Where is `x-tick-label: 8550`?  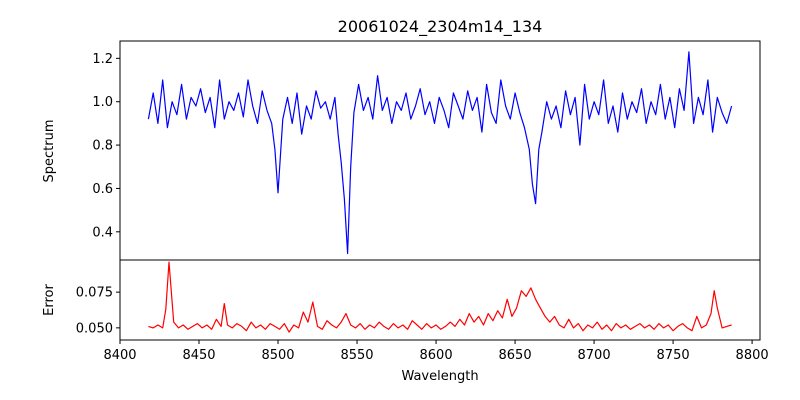
x-tick-label: 8550 is located at coordinates (356, 355).